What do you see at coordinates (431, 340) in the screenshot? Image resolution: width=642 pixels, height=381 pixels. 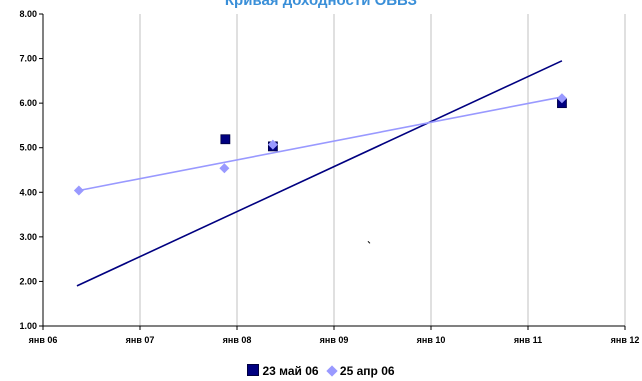 I see `x-tick-label: янв 10` at bounding box center [431, 340].